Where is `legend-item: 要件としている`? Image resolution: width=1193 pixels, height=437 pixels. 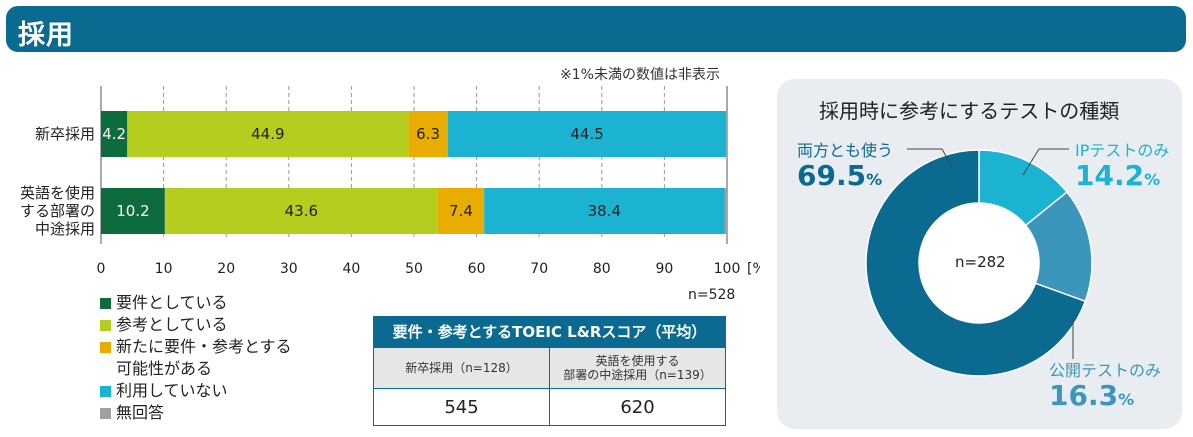
legend-item: 要件としている is located at coordinates (196, 303).